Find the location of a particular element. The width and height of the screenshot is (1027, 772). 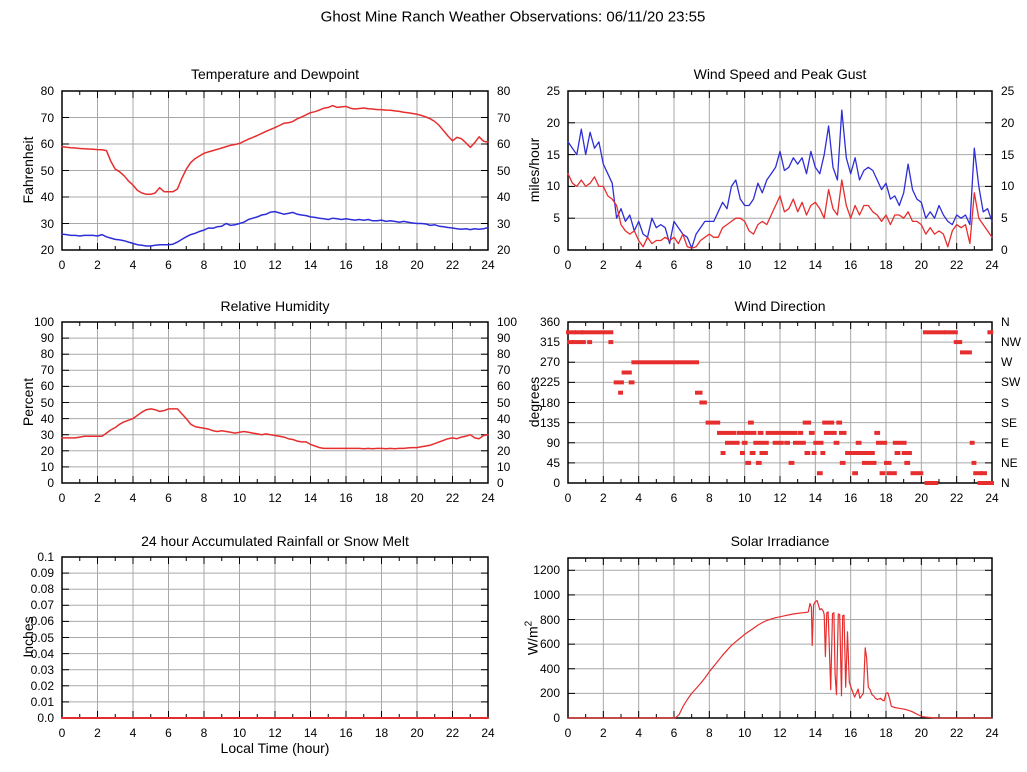

tick-label: NW is located at coordinates (1011, 342).